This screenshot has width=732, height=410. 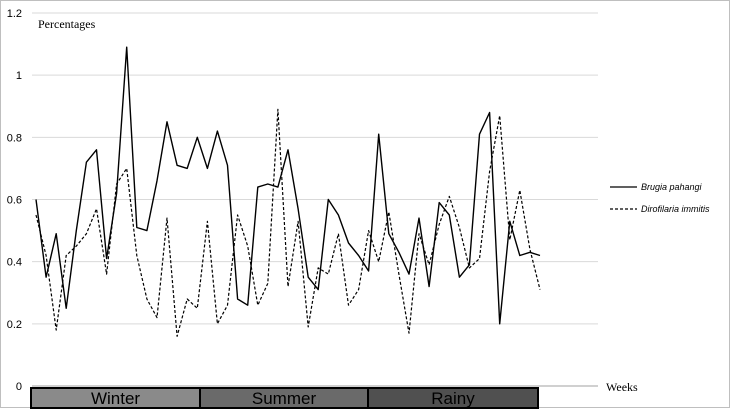 What do you see at coordinates (14, 325) in the screenshot?
I see `y-tick-label: 0.2` at bounding box center [14, 325].